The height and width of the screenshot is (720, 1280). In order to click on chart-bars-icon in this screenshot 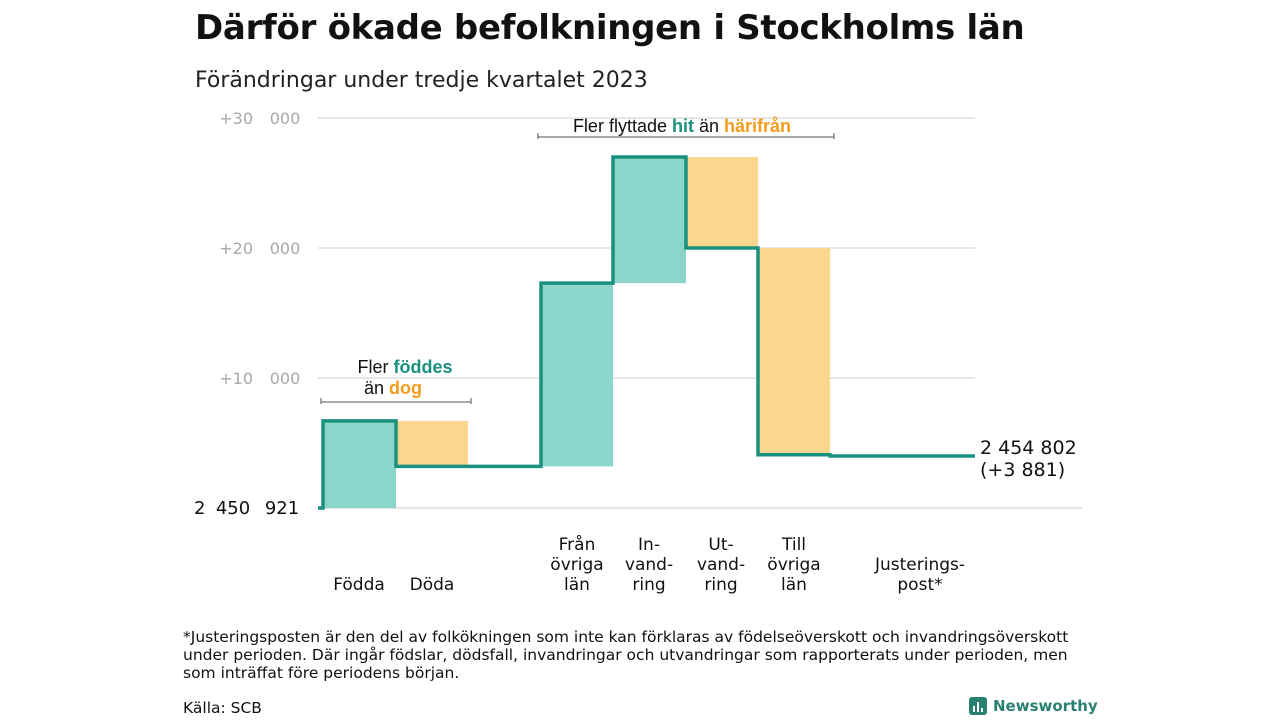, I will do `click(978, 706)`.